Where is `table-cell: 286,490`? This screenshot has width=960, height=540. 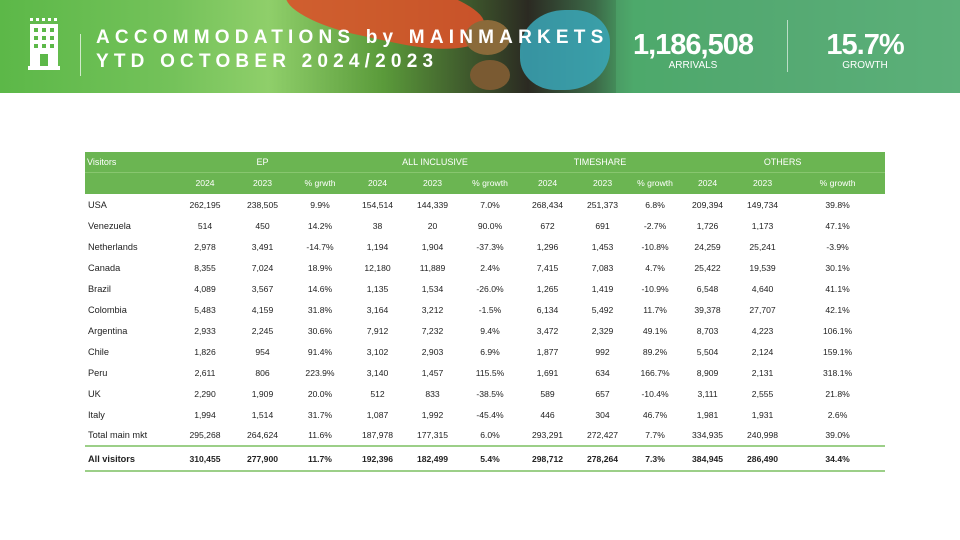
table-cell: 286,490 is located at coordinates (763, 458).